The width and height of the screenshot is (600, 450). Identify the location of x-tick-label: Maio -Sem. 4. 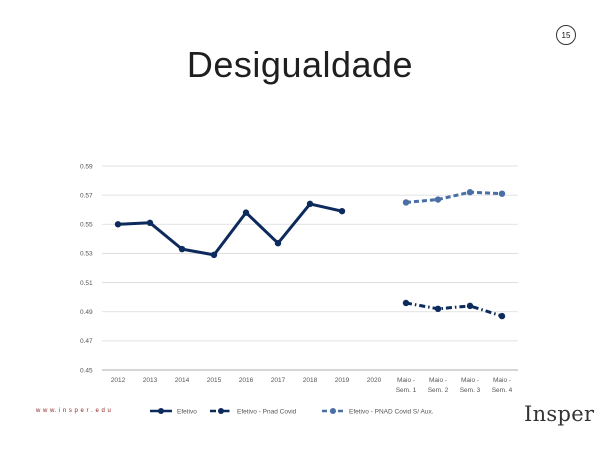
(502, 385).